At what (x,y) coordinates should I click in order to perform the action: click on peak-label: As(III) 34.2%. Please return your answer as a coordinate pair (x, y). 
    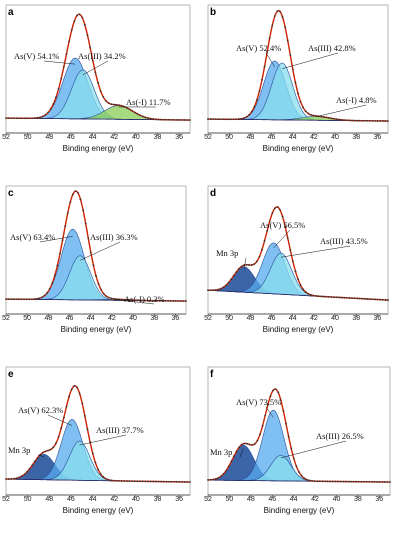
    Looking at the image, I should click on (102, 56).